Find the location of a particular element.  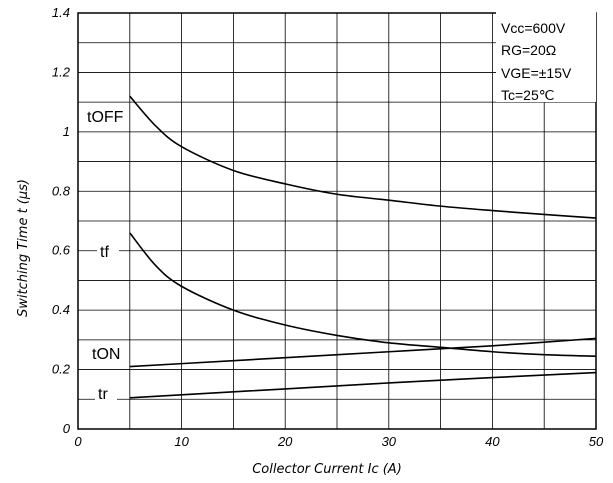

x-tick-label: 20 is located at coordinates (285, 441).